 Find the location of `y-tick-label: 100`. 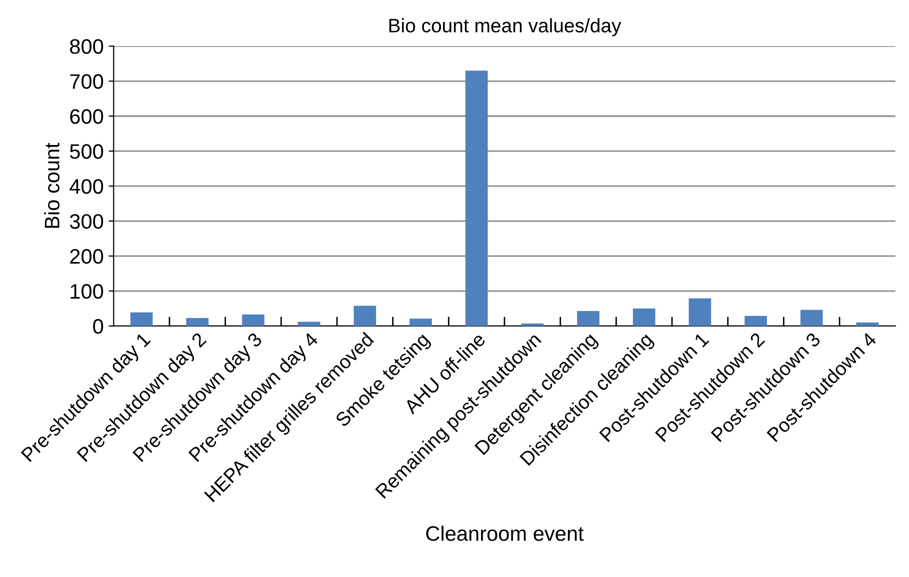

y-tick-label: 100 is located at coordinates (87, 291).